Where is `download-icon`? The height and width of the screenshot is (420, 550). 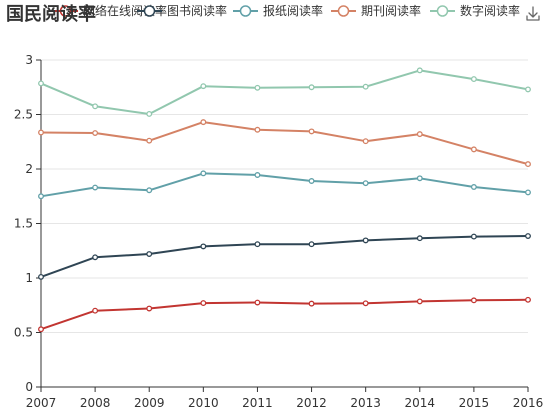 download-icon is located at coordinates (533, 14).